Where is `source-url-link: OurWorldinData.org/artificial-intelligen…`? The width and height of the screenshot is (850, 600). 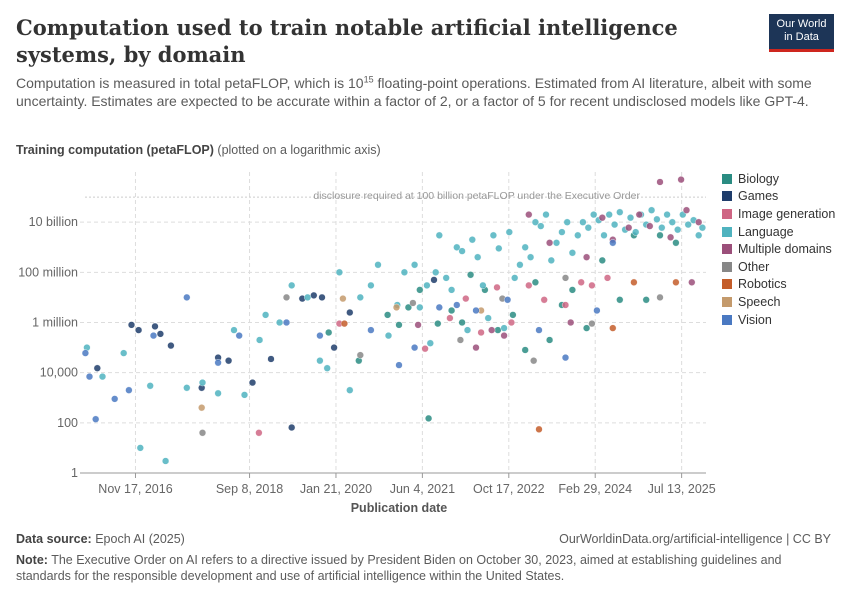 source-url-link: OurWorldinData.org/artificial-intelligen… is located at coordinates (695, 539).